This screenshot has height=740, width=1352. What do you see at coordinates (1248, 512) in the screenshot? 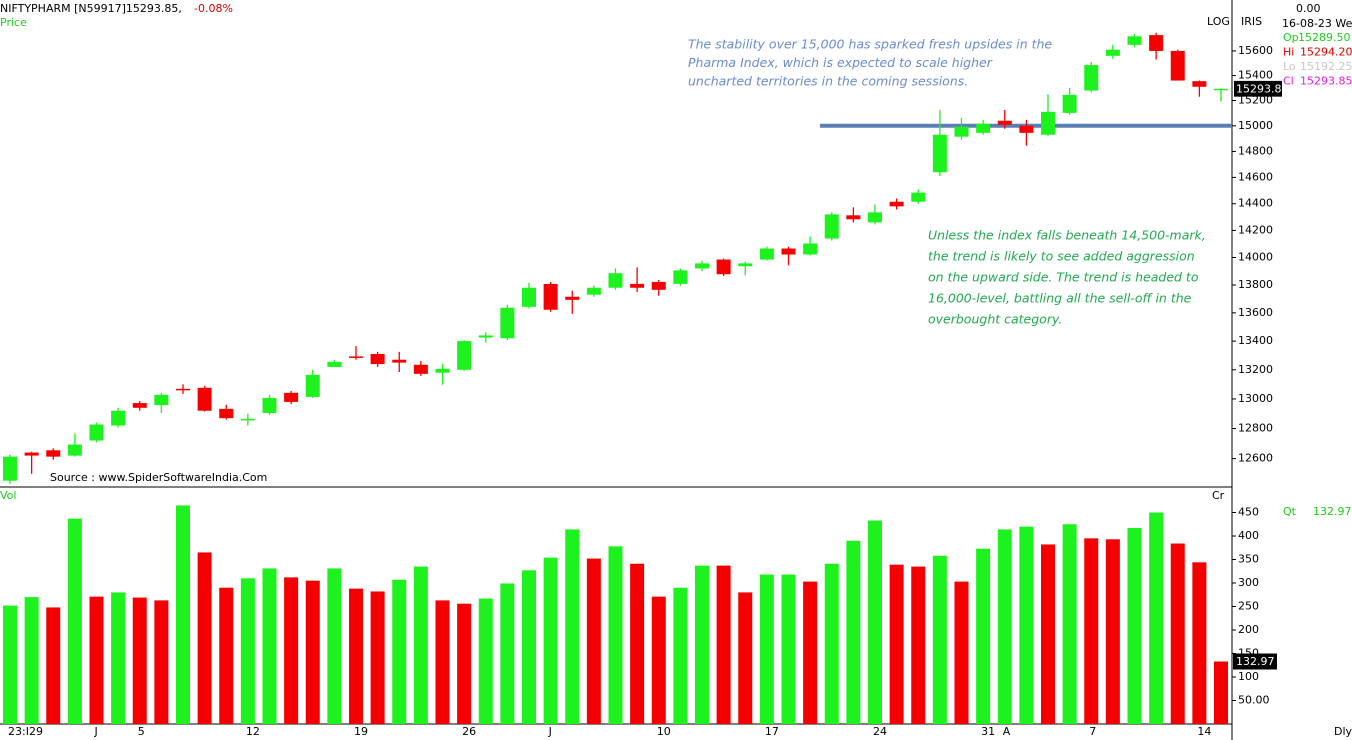
I see `y-tick-label: 450` at bounding box center [1248, 512].